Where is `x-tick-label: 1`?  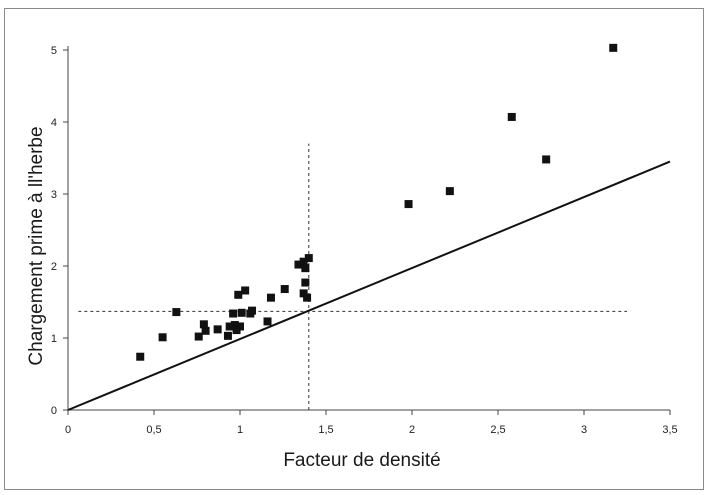 x-tick-label: 1 is located at coordinates (240, 430).